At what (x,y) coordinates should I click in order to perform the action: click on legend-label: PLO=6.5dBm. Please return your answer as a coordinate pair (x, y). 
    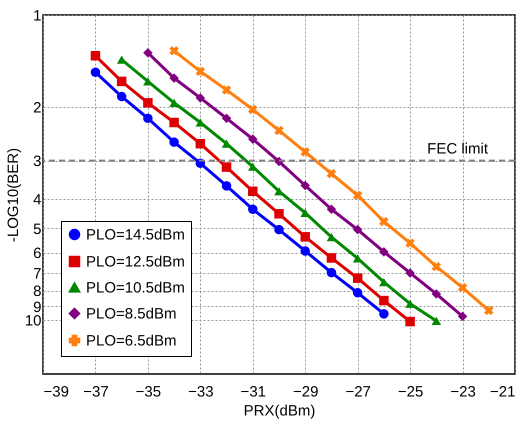
    Looking at the image, I should click on (131, 341).